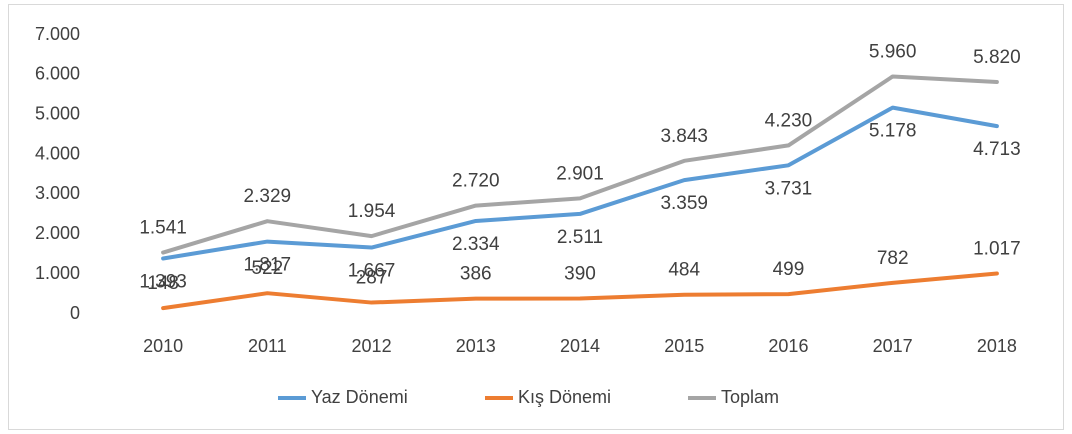 This screenshot has height=434, width=1072. Describe the element at coordinates (57, 233) in the screenshot. I see `y-tick-label: 2.000` at that location.